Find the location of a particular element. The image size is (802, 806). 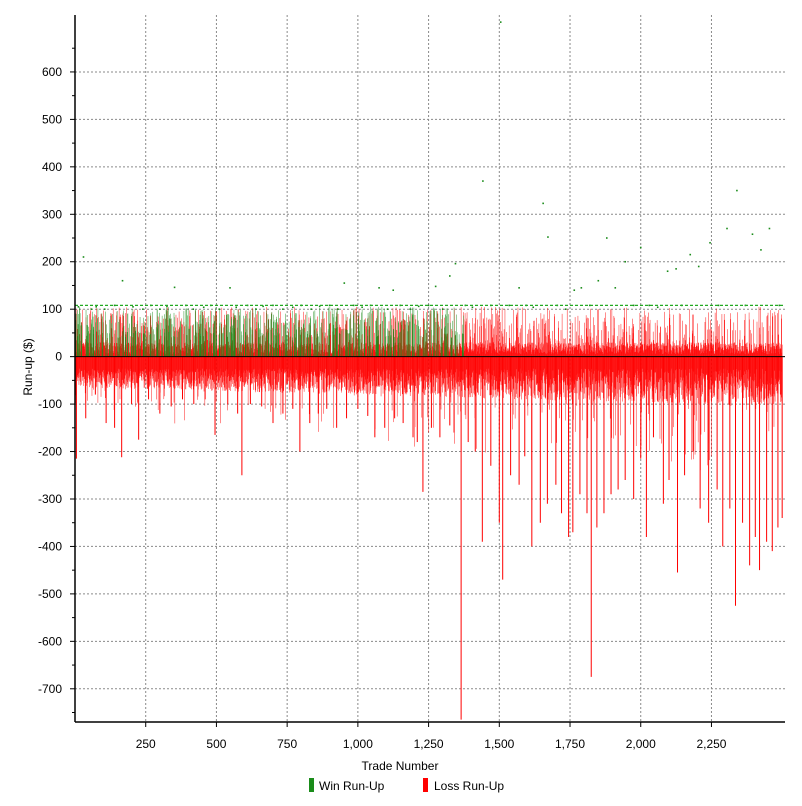

y-tick-label: 500 is located at coordinates (52, 119).